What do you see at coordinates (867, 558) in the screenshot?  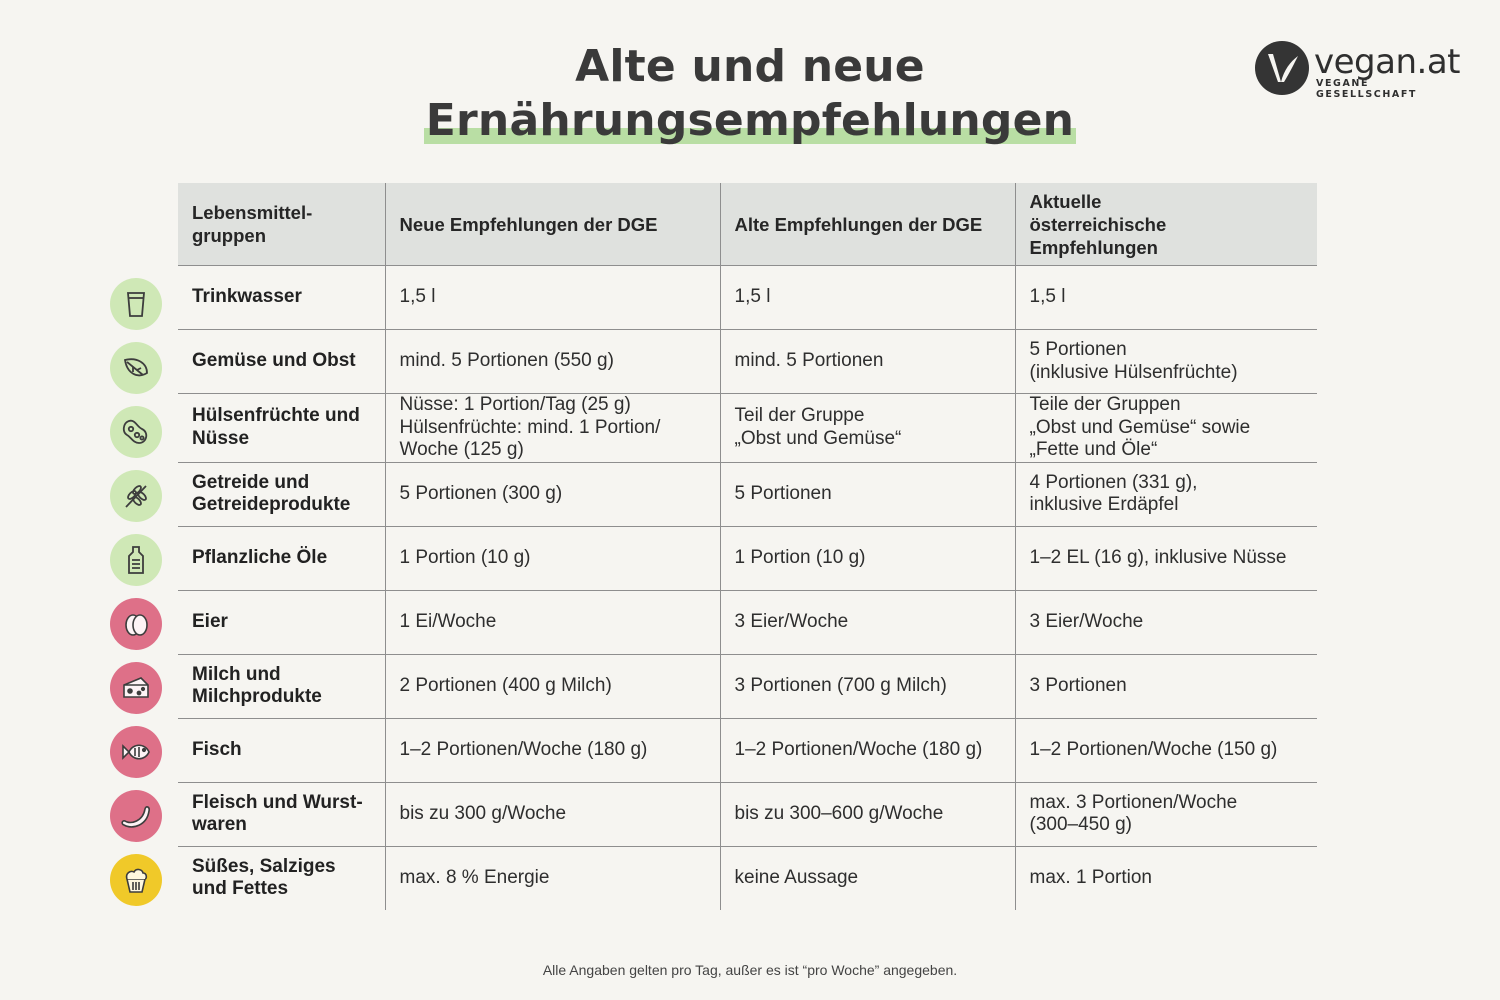 I see `row-old-dge: 1 Portion (10 g)` at bounding box center [867, 558].